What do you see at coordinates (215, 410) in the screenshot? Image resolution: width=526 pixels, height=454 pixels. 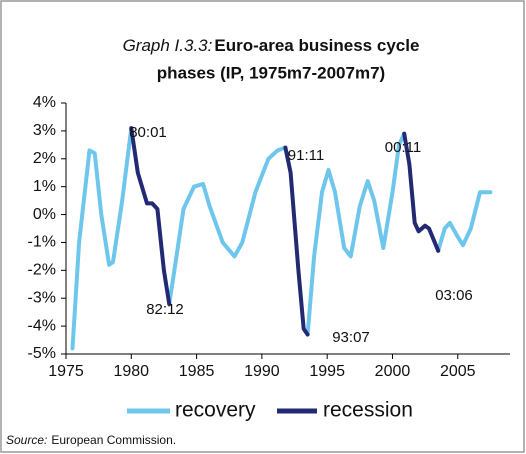 I see `legend-label: recovery` at bounding box center [215, 410].